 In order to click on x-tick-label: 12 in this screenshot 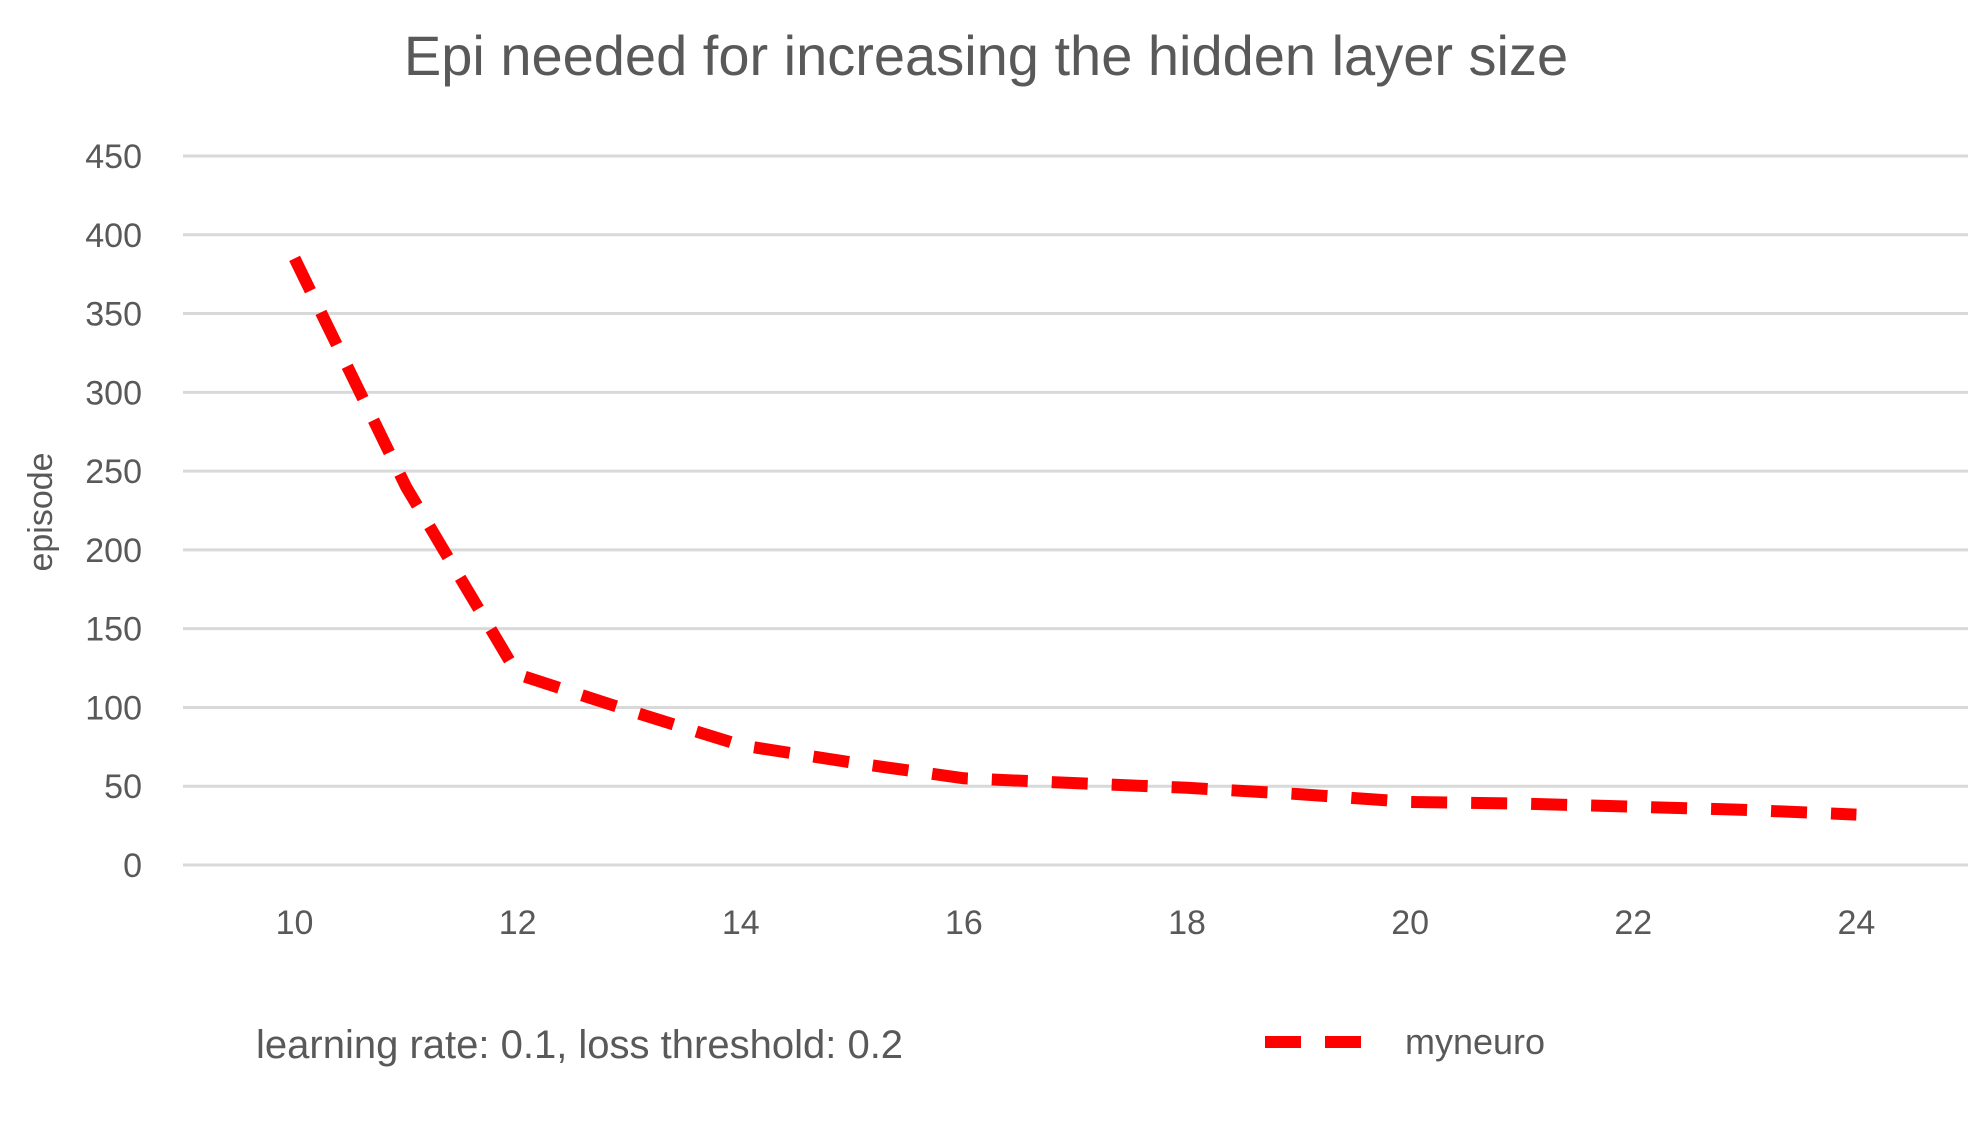, I will do `click(518, 923)`.